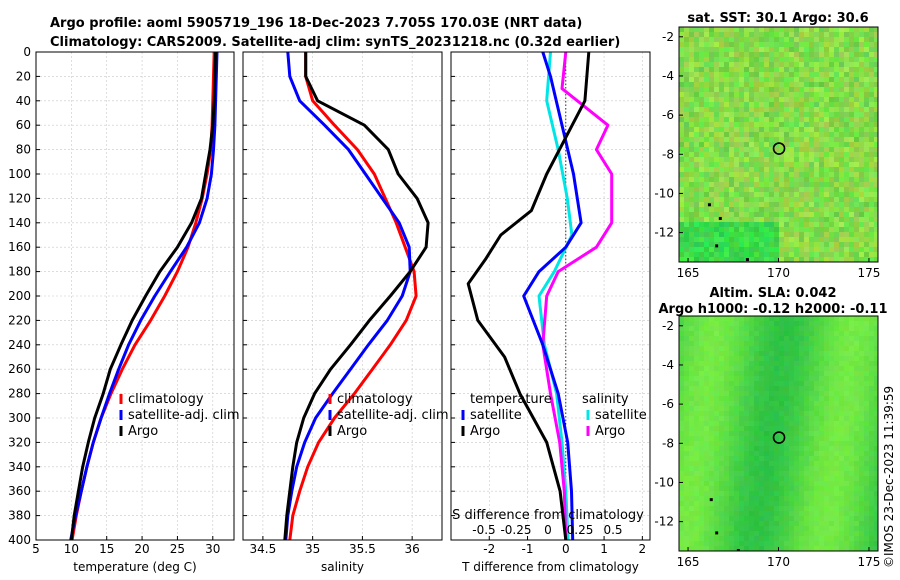 This screenshot has width=900, height=580. I want to click on legend-label: climatology, so click(166, 399).